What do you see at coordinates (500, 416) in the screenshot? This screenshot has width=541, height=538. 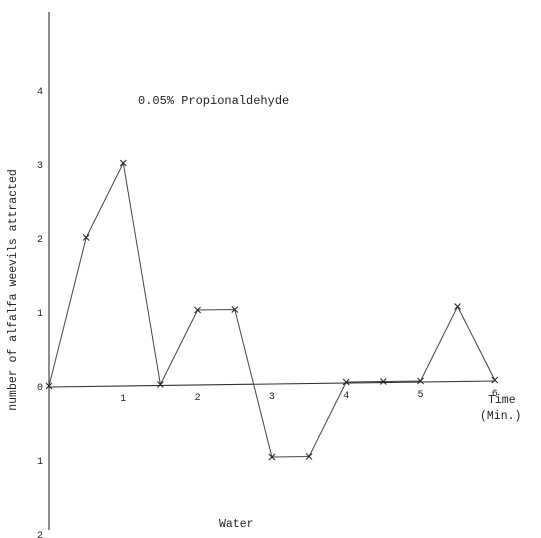 I see `x-axis-label-line2: (Min.)` at bounding box center [500, 416].